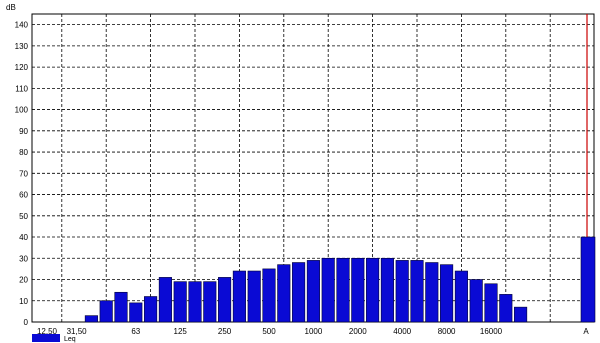 This screenshot has height=343, width=600. Describe the element at coordinates (26, 322) in the screenshot. I see `y-tick-label: 0` at that location.